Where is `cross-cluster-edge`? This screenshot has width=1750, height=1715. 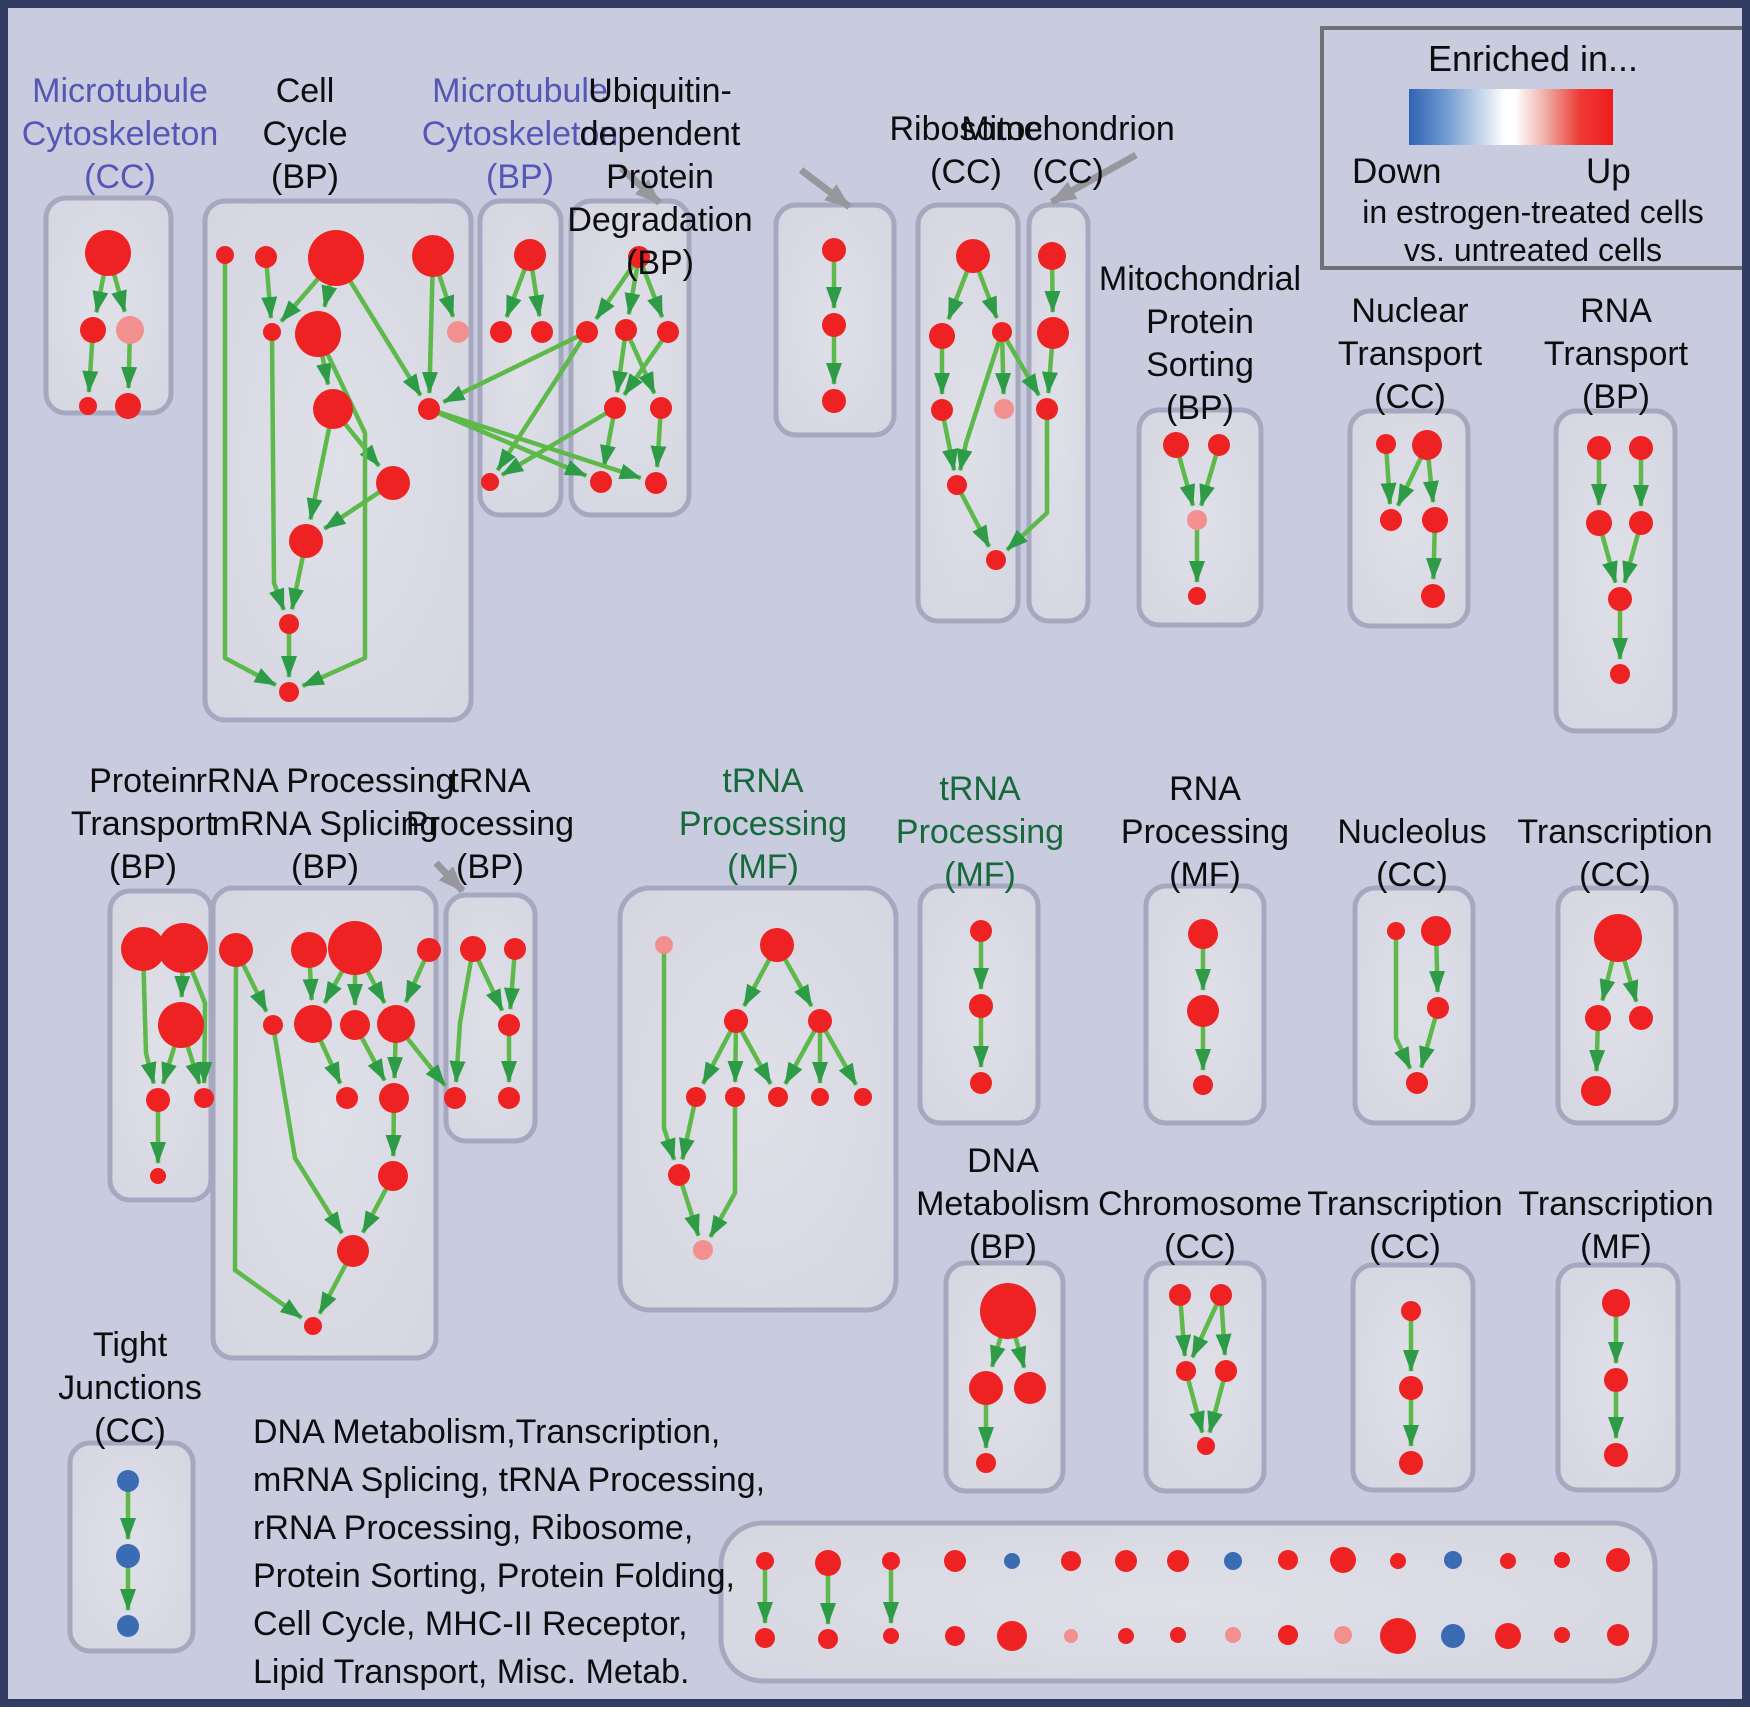 cross-cluster-edge is located at coordinates (1020, 363).